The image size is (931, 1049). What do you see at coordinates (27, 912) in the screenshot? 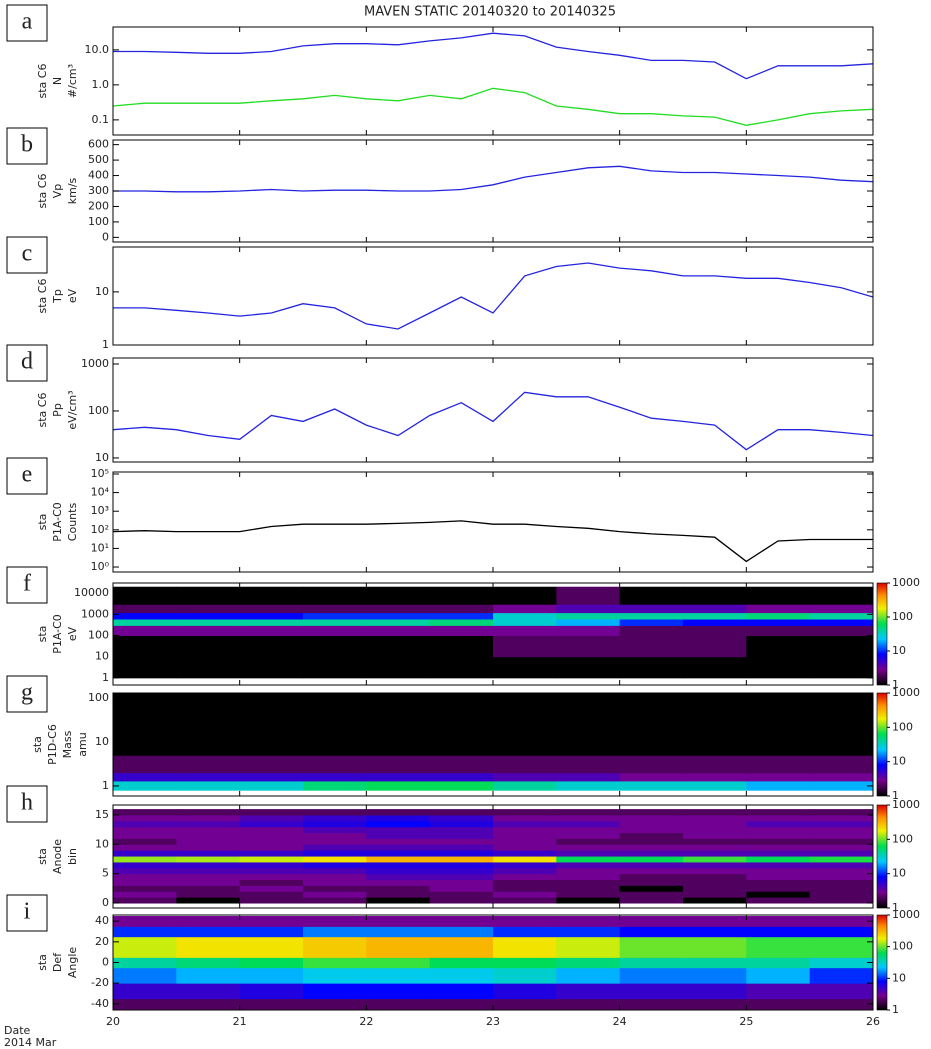
I see `panel-letter: i` at bounding box center [27, 912].